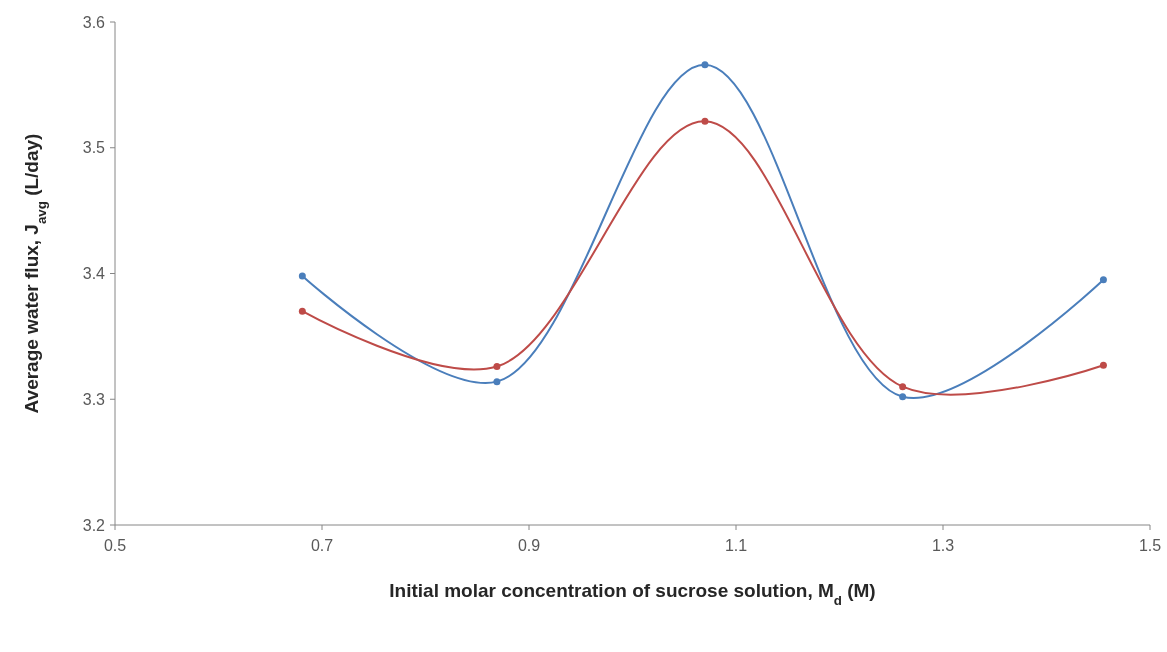  What do you see at coordinates (736, 545) in the screenshot?
I see `x-tick-label: 1.1` at bounding box center [736, 545].